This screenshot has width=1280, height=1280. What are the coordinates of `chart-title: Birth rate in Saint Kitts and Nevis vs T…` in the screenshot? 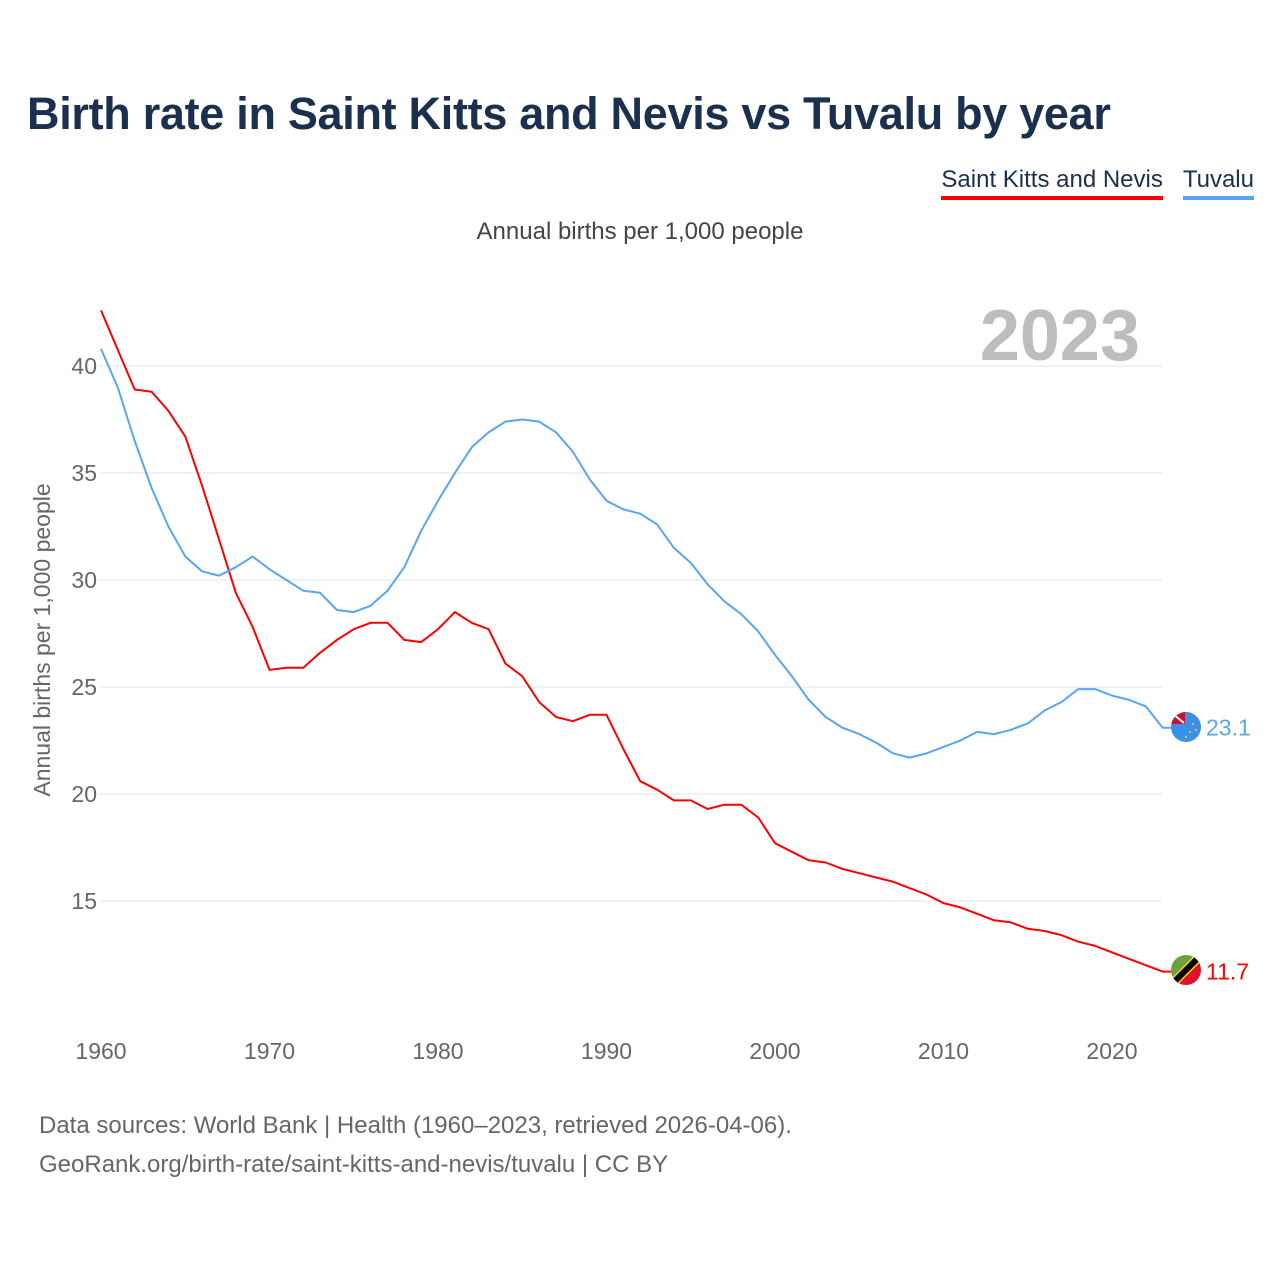 It's located at (569, 113).